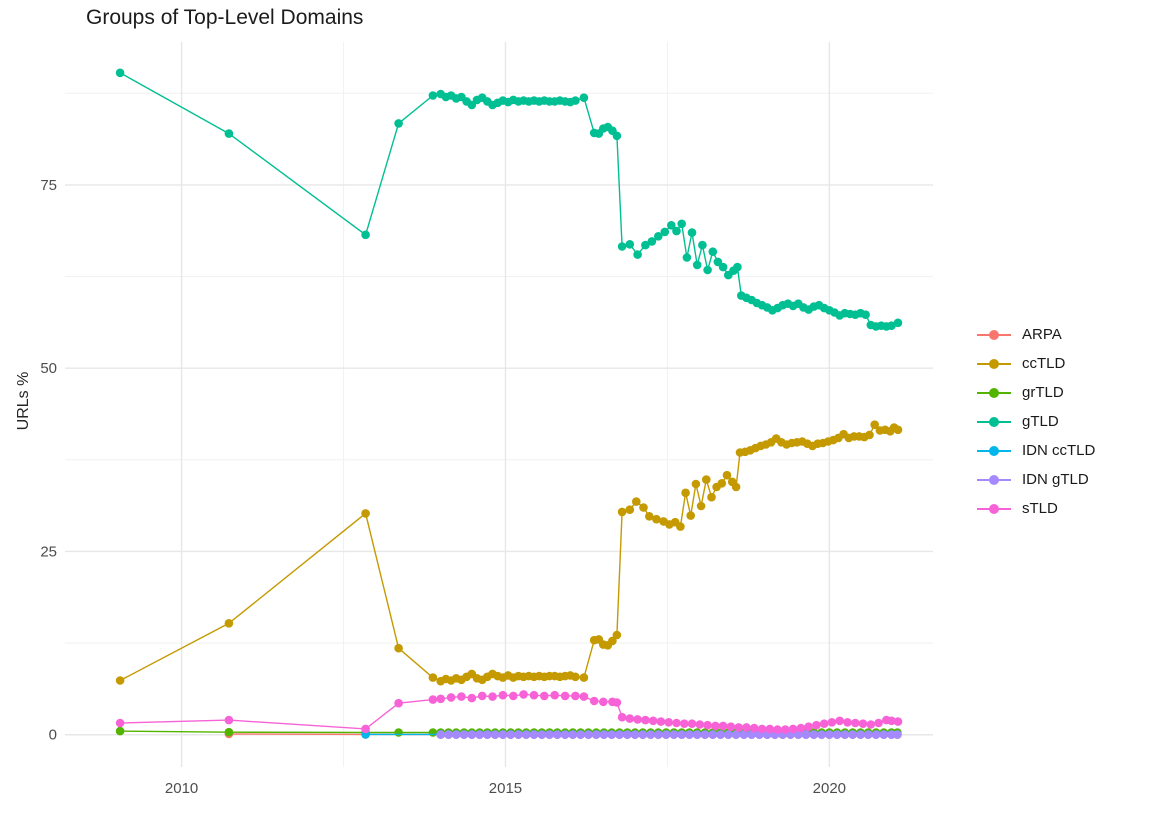 This screenshot has width=1164, height=827. I want to click on y-tick-label: 75, so click(48, 185).